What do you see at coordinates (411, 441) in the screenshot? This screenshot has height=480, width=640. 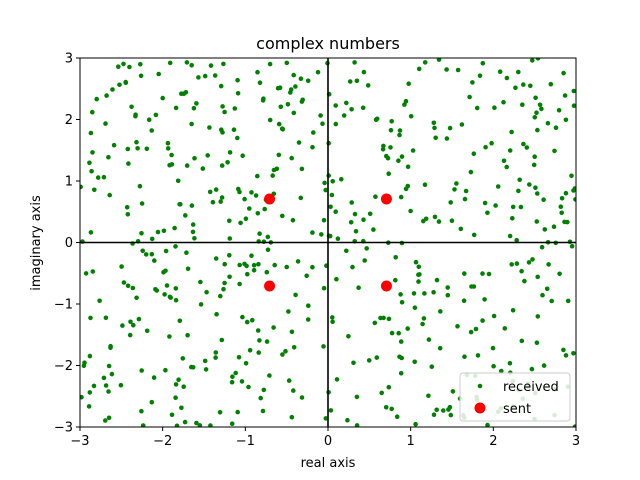 I see `x-tick-label: 1` at bounding box center [411, 441].